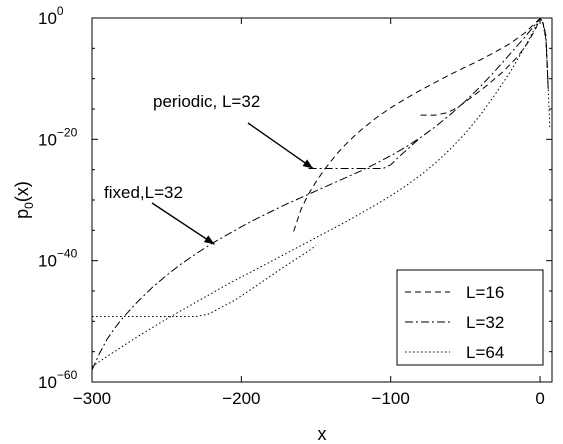 This screenshot has width=563, height=444. What do you see at coordinates (22, 214) in the screenshot?
I see `y-axis-label-base: p` at bounding box center [22, 214].